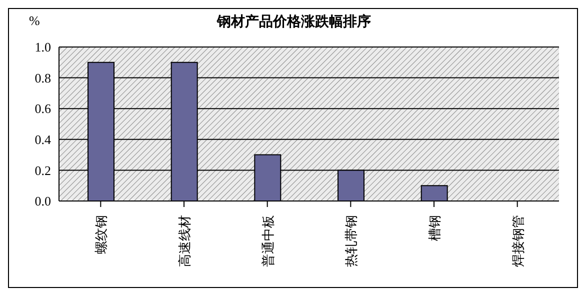  What do you see at coordinates (102, 234) in the screenshot?
I see `x-tick-label: 螺纹钢` at bounding box center [102, 234].